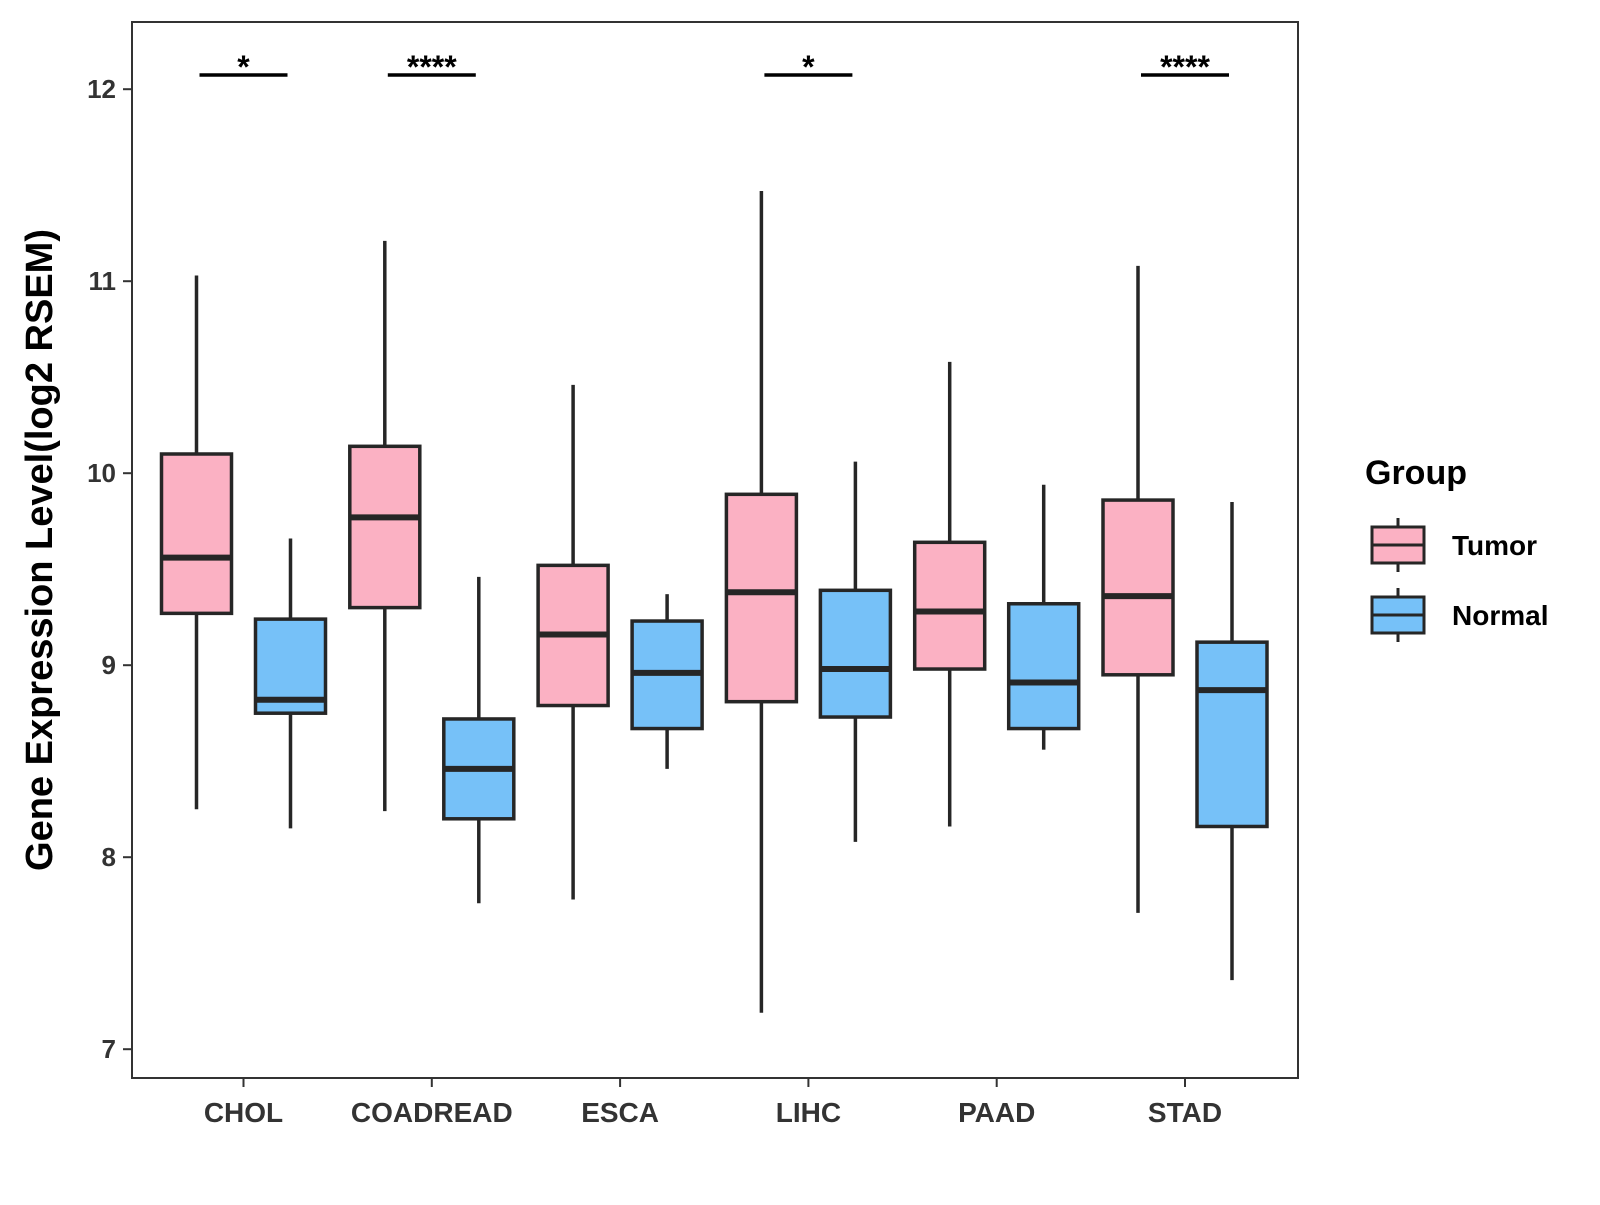 This screenshot has height=1205, width=1600. Describe the element at coordinates (1185, 1112) in the screenshot. I see `x-tick-label-stad: STAD` at that location.